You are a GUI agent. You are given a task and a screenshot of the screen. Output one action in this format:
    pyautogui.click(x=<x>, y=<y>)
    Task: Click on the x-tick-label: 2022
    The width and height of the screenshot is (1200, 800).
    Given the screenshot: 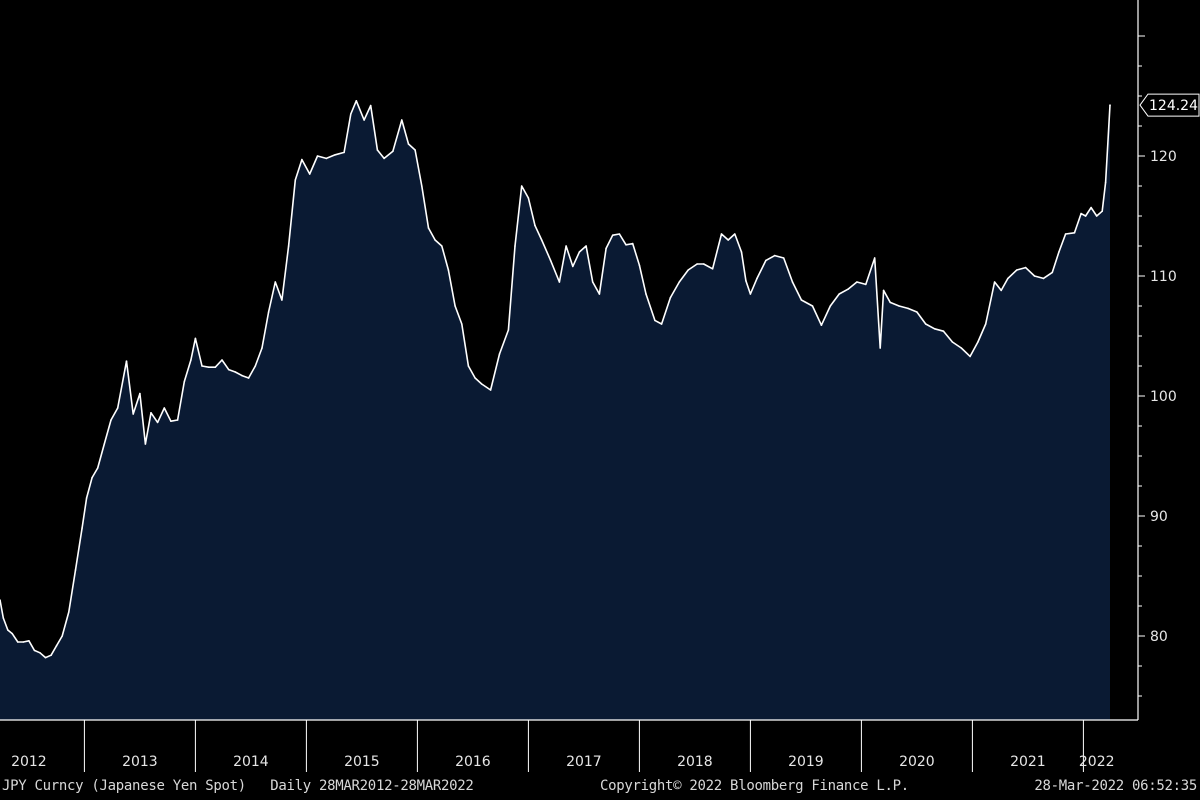 What is the action you would take?
    pyautogui.click(x=1097, y=762)
    